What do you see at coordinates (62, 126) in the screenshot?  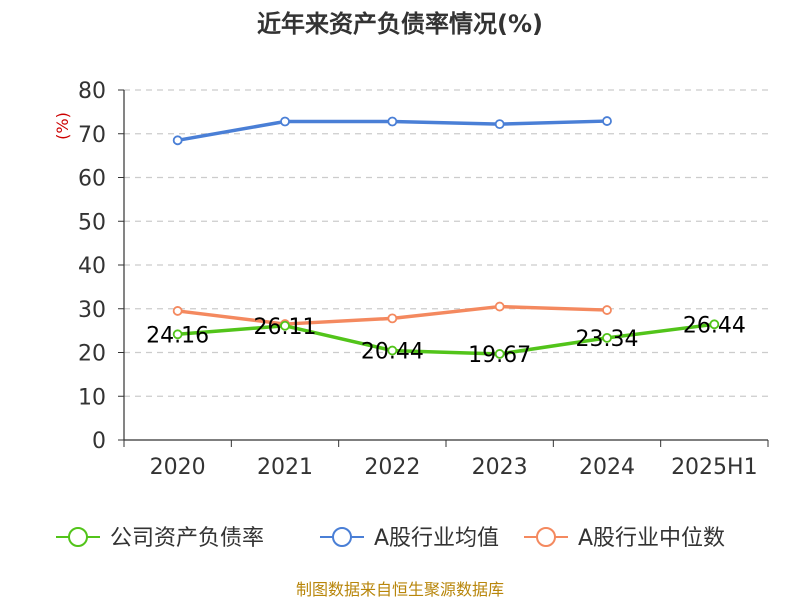 I see `y-unit-label: (%)` at bounding box center [62, 126].